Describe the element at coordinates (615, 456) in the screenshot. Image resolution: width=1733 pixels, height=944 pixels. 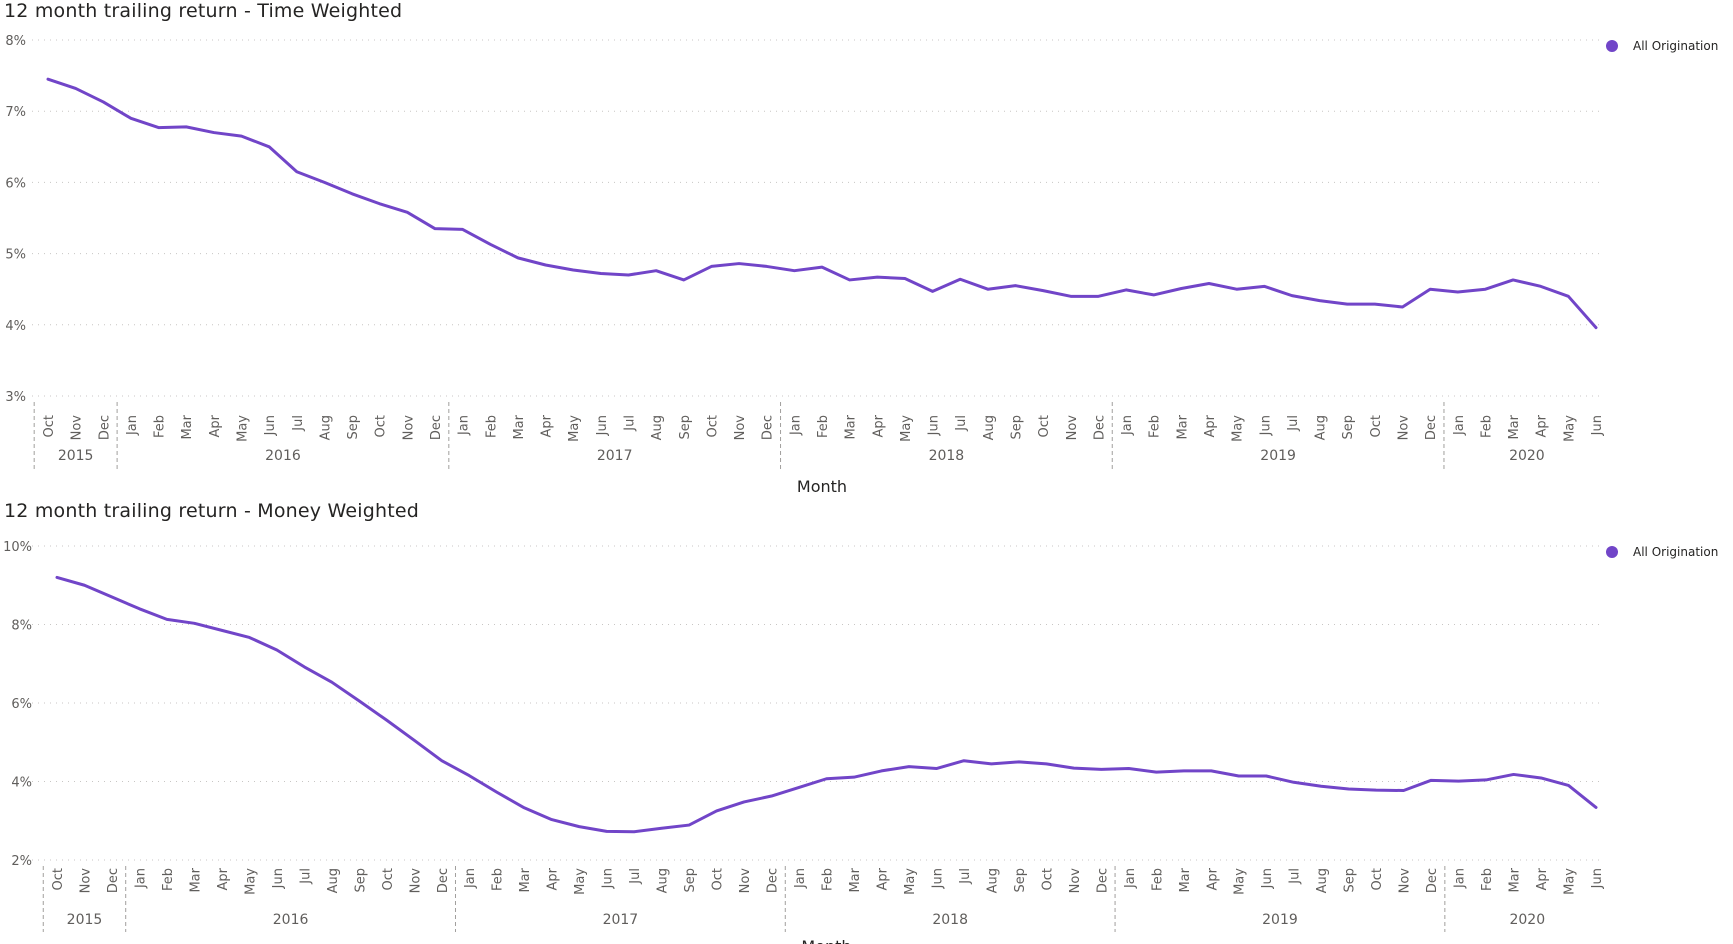
I see `year-label: 2017` at that location.